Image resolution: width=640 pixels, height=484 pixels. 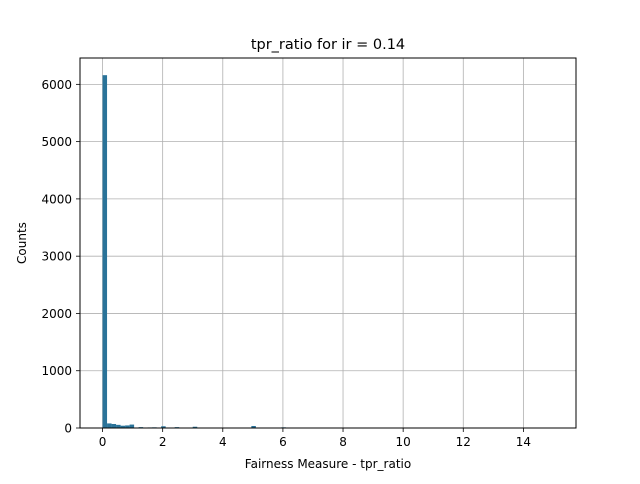 What do you see at coordinates (463, 442) in the screenshot?
I see `x-tick-label: 12` at bounding box center [463, 442].